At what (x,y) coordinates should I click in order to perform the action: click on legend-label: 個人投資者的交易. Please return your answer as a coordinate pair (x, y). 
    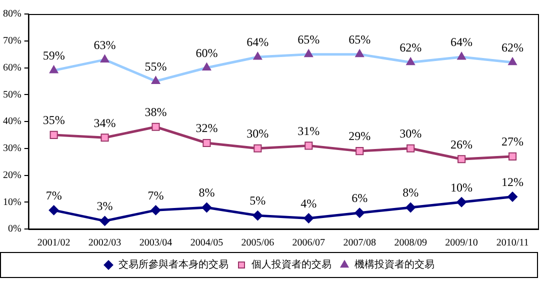
    Looking at the image, I should click on (292, 264).